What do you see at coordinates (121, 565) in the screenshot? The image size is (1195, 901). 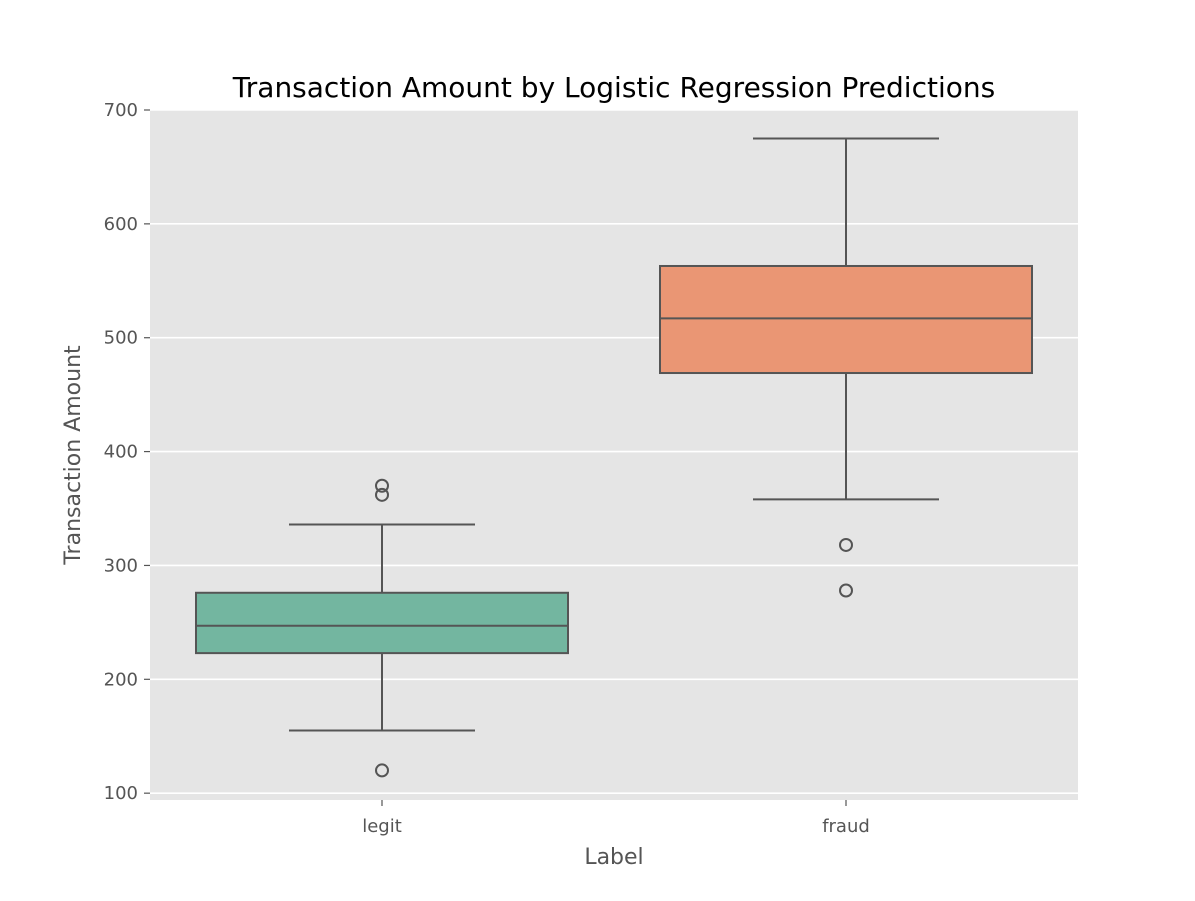 I see `y-tick-label-300: 300` at bounding box center [121, 565].